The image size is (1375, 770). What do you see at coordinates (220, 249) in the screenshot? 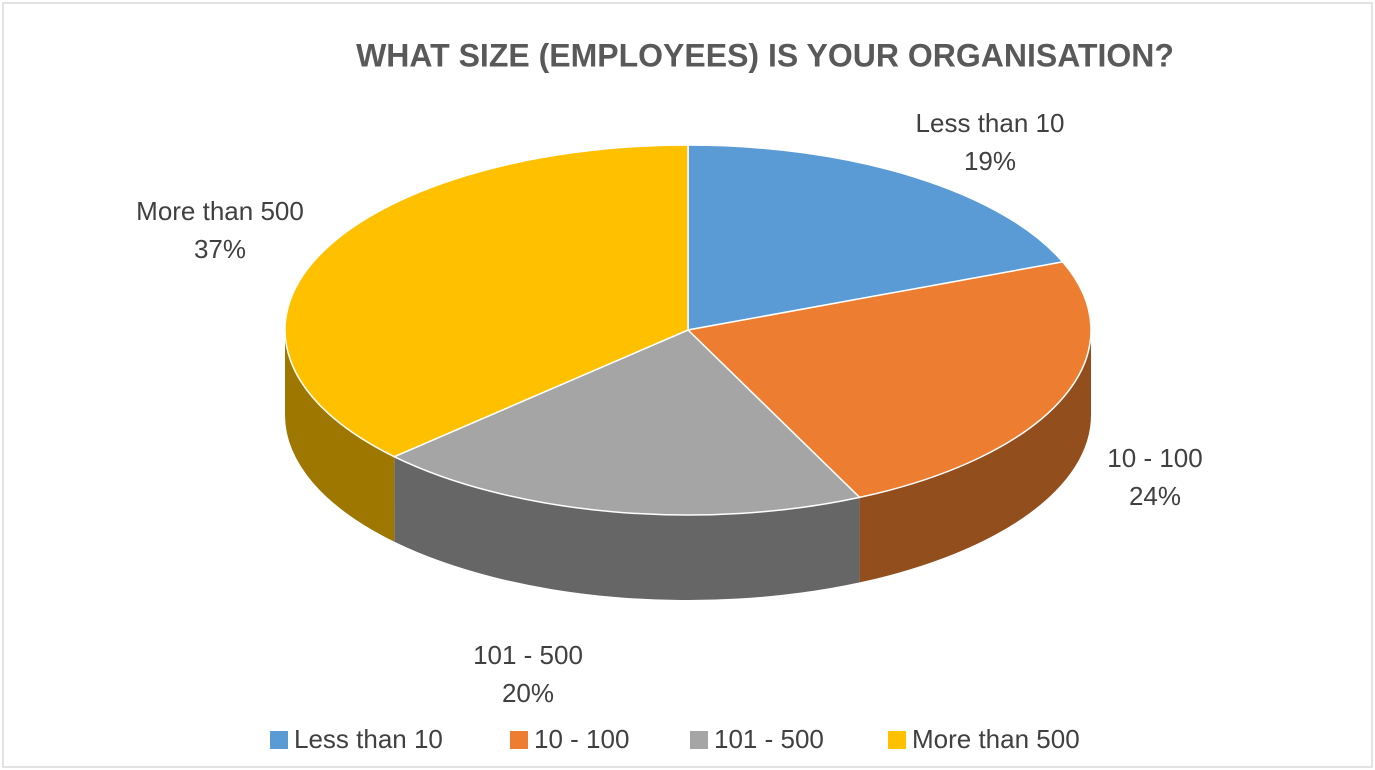
I see `data-label-value: 37%` at bounding box center [220, 249].